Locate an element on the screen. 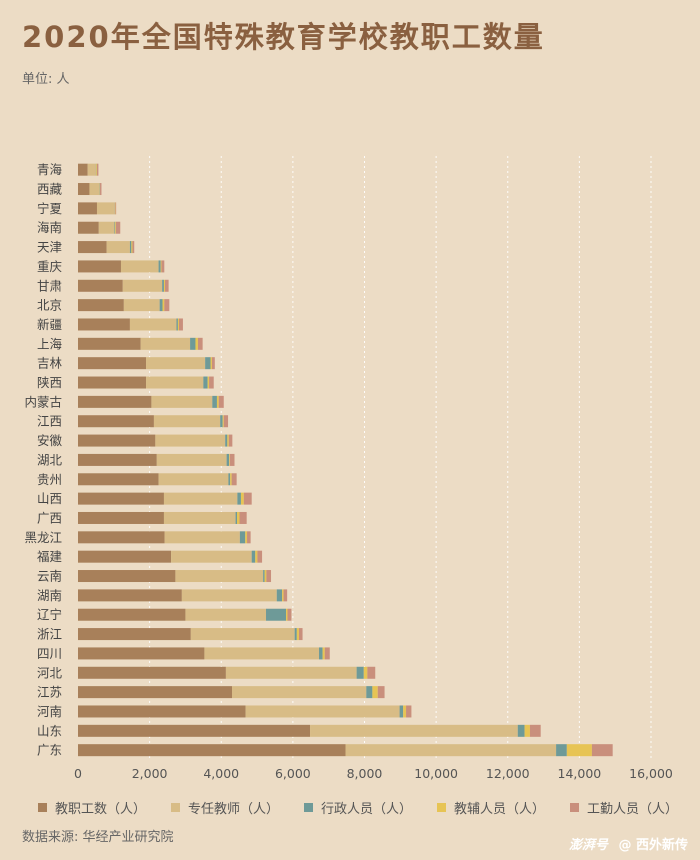  y-tick-label: 海南 is located at coordinates (49, 227).